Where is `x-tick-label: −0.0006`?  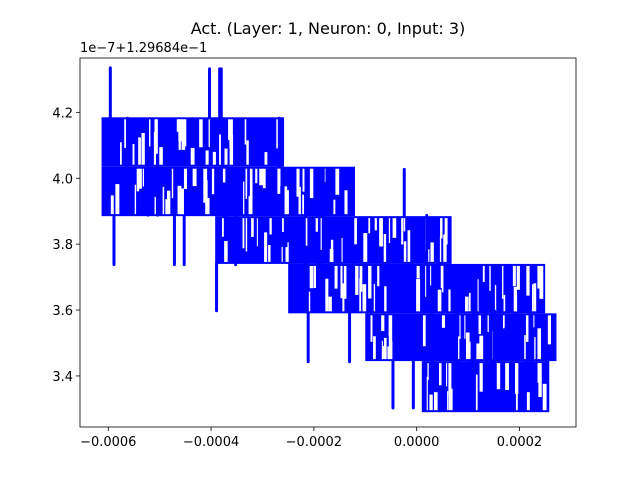 x-tick-label: −0.0006 is located at coordinates (108, 442).